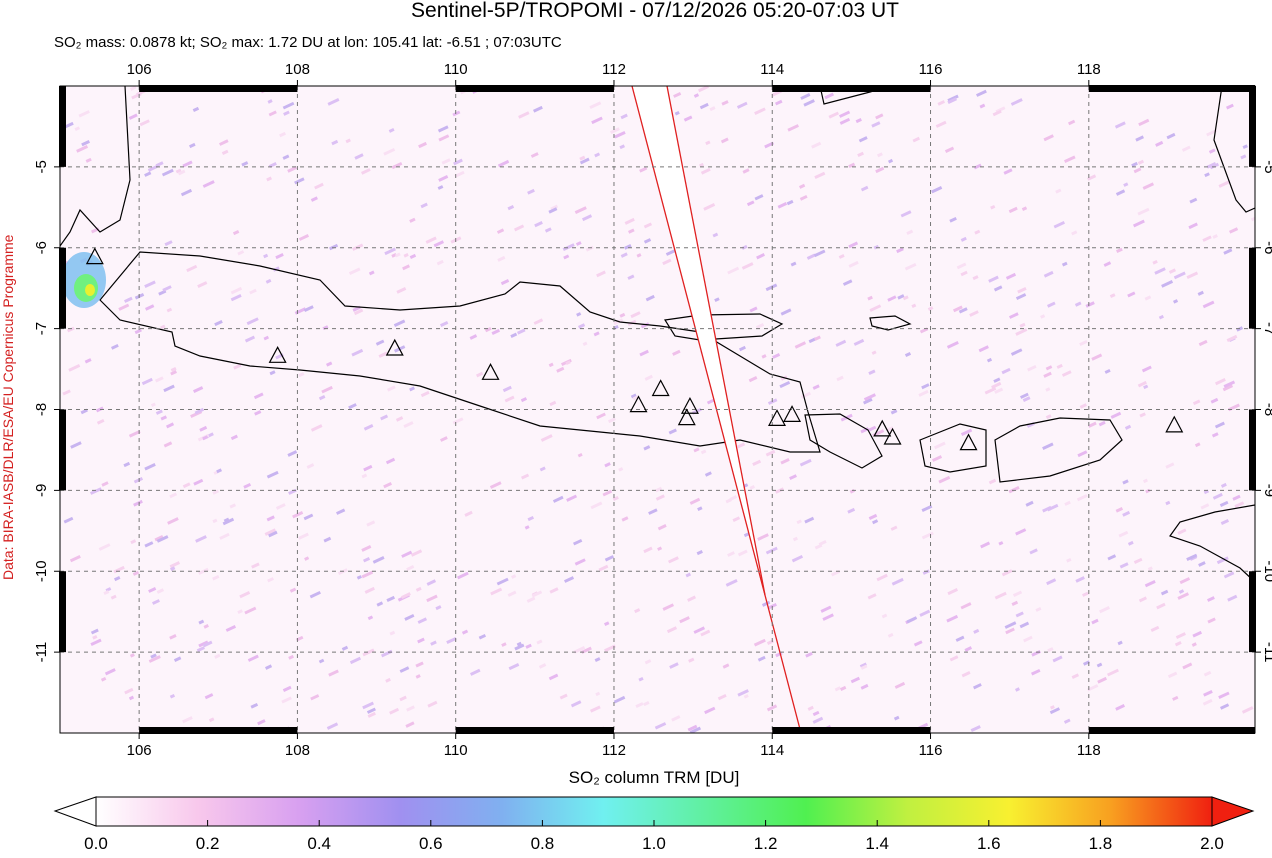  I want to click on colorbar: 0.0 0.2 0.4 0.6 0.8 1.0 1.2 1.4 1.6 1.8 2.0, so click(654, 824).